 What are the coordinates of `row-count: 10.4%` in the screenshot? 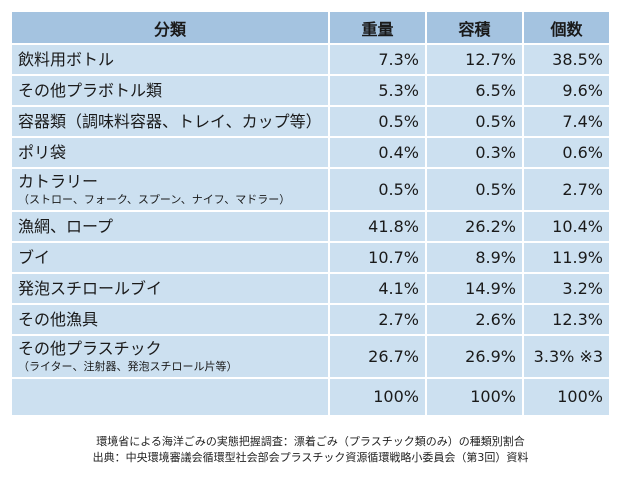 It's located at (566, 226).